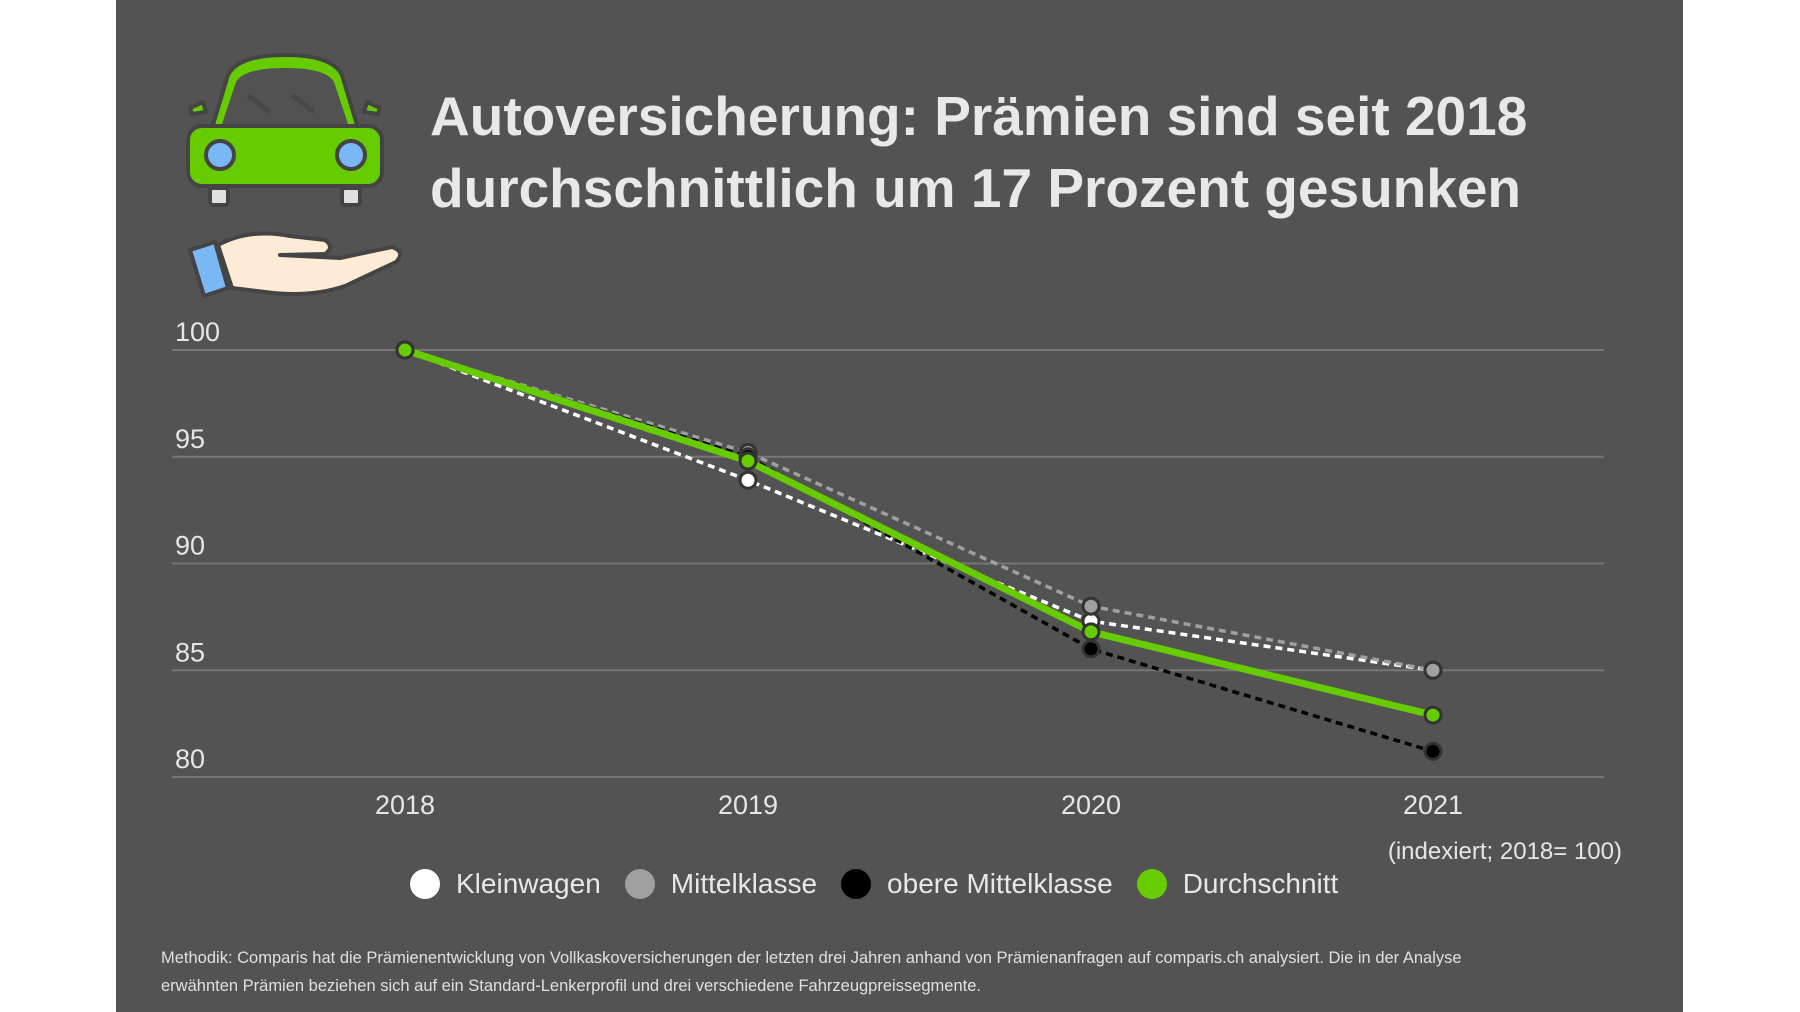 The height and width of the screenshot is (1012, 1800). I want to click on legend-item-durchschnitt: Durchschnitt, so click(1237, 884).